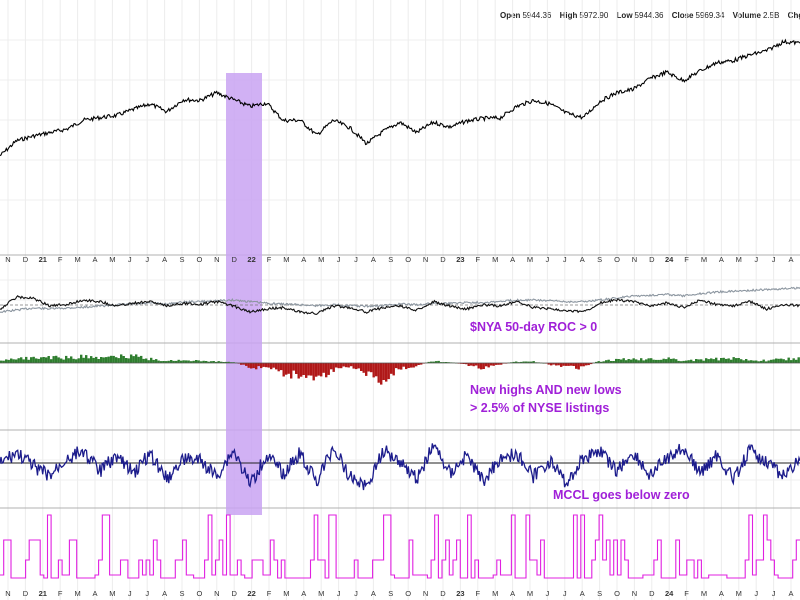 This screenshot has height=600, width=800. I want to click on x-tick-label: S, so click(390, 593).